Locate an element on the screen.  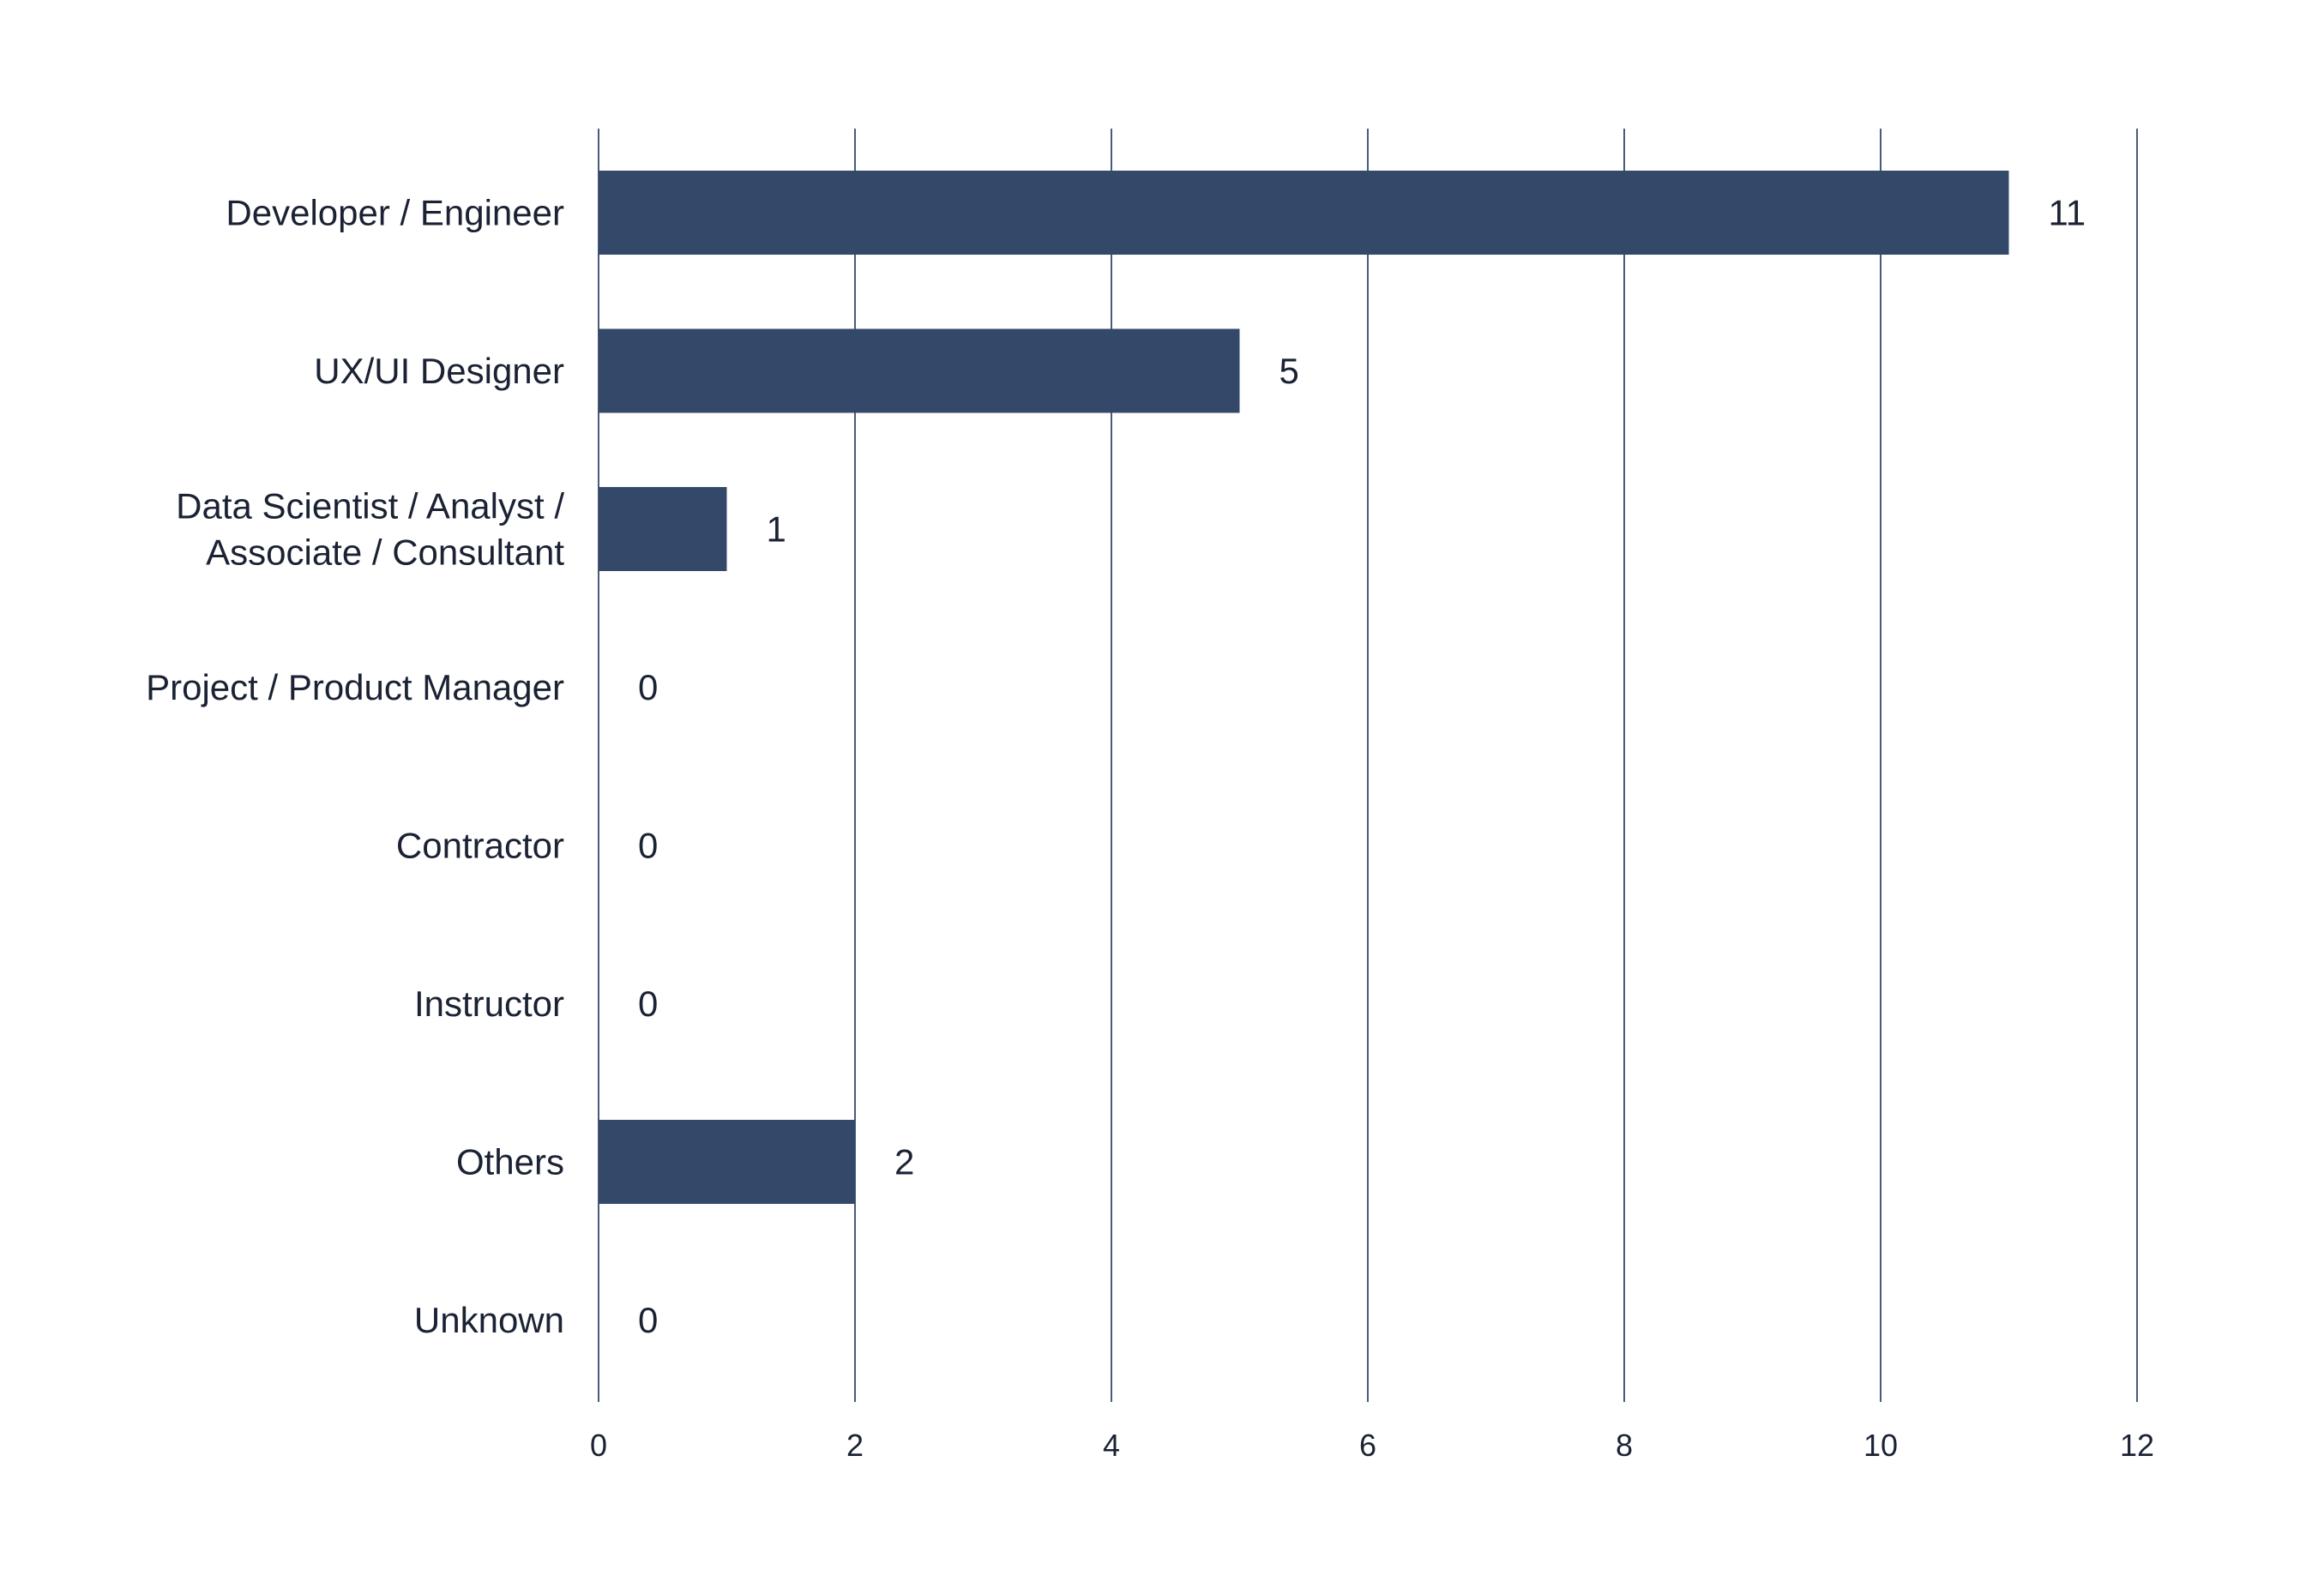
category-label: Unknown is located at coordinates (489, 1320).